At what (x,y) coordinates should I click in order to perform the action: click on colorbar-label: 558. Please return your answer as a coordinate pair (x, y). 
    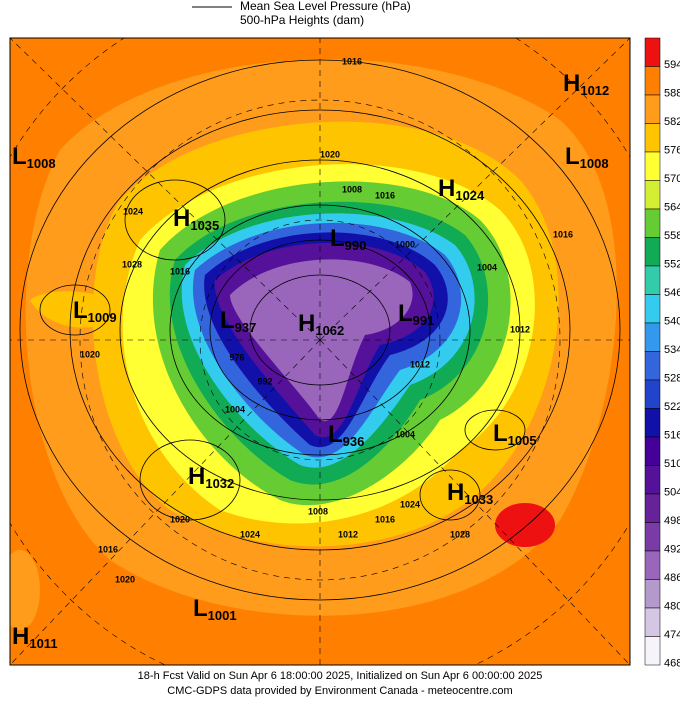
    Looking at the image, I should click on (672, 236).